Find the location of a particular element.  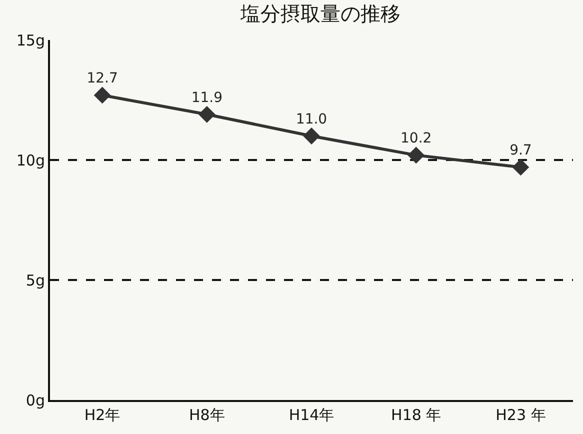

y-tick-label: 15g is located at coordinates (30, 40).